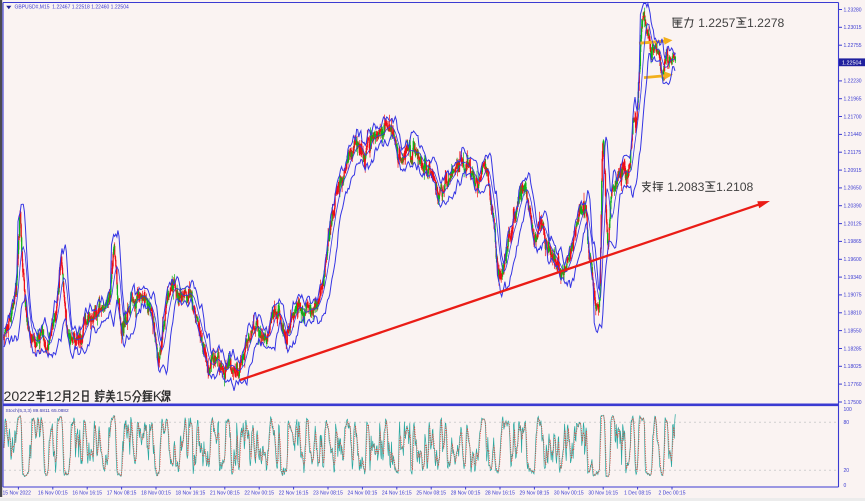  I want to click on svg-text: 15 Nov 2022, so click(17, 494).